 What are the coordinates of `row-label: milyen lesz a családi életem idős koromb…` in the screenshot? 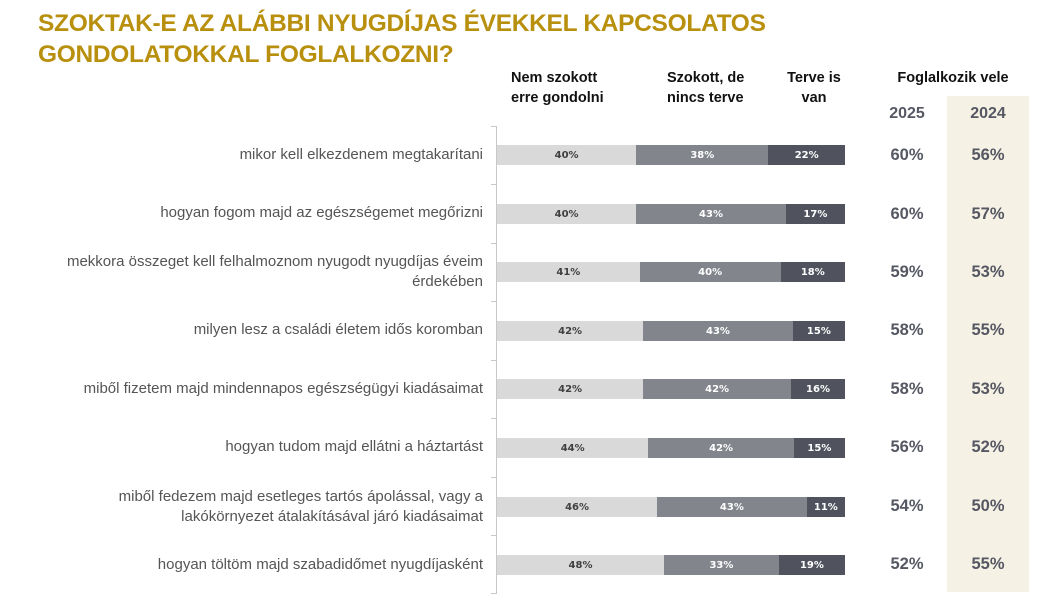 It's located at (248, 330).